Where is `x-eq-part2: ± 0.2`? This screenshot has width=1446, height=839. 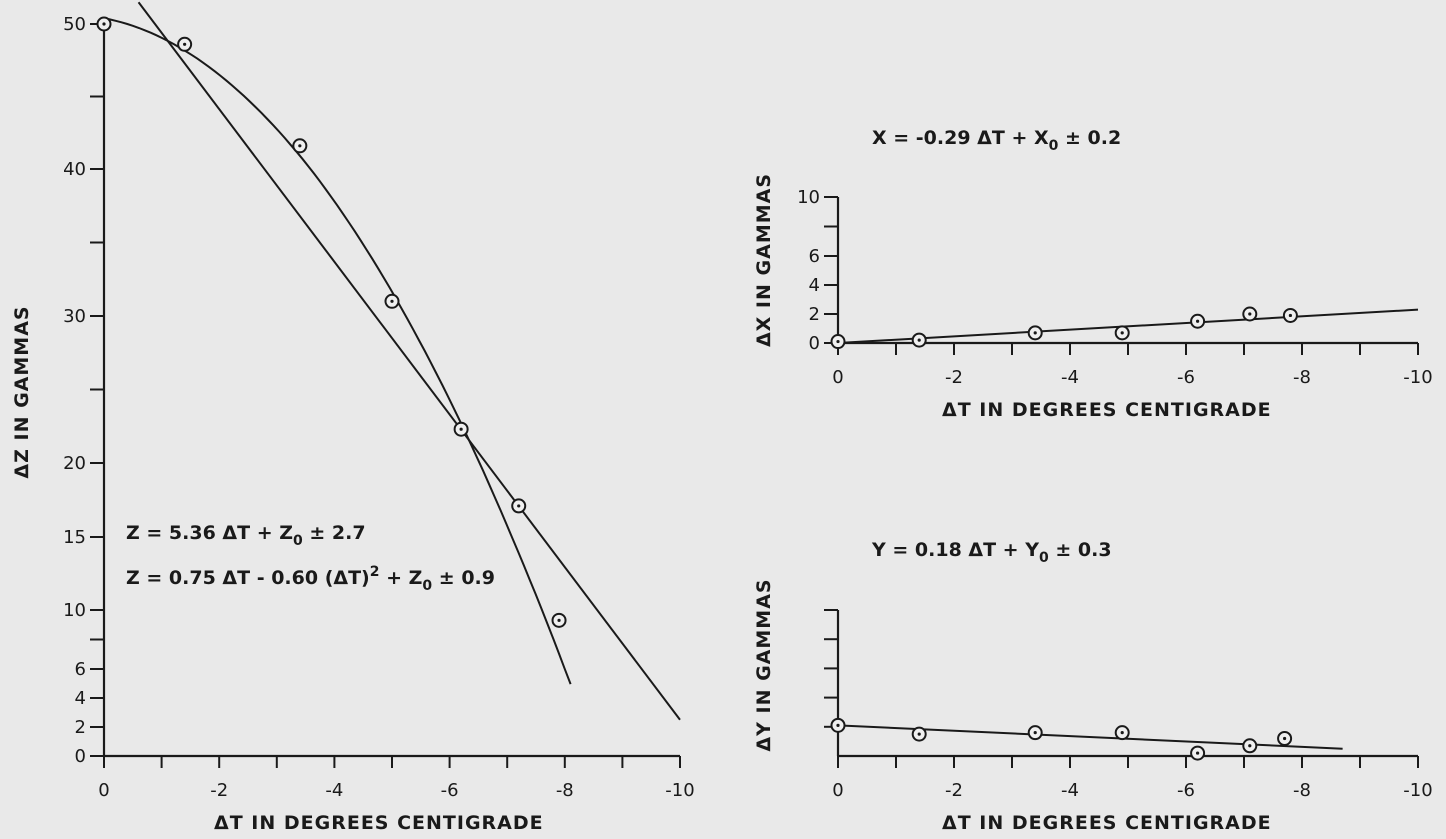
x-eq-part2: ± 0.2 is located at coordinates (1089, 138).